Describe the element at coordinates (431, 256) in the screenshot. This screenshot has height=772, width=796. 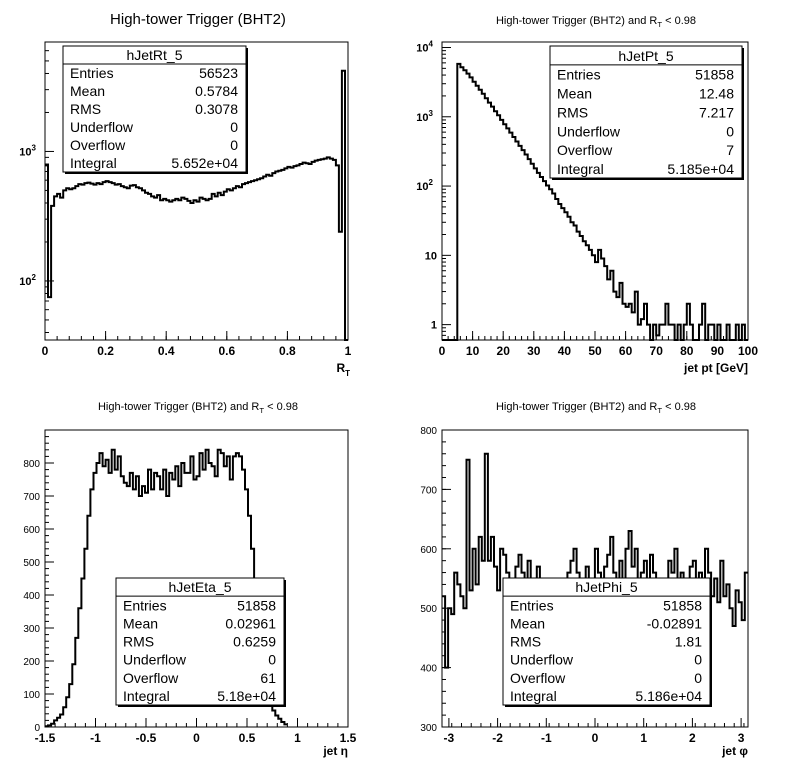
I see `y-tick-label: 10` at that location.